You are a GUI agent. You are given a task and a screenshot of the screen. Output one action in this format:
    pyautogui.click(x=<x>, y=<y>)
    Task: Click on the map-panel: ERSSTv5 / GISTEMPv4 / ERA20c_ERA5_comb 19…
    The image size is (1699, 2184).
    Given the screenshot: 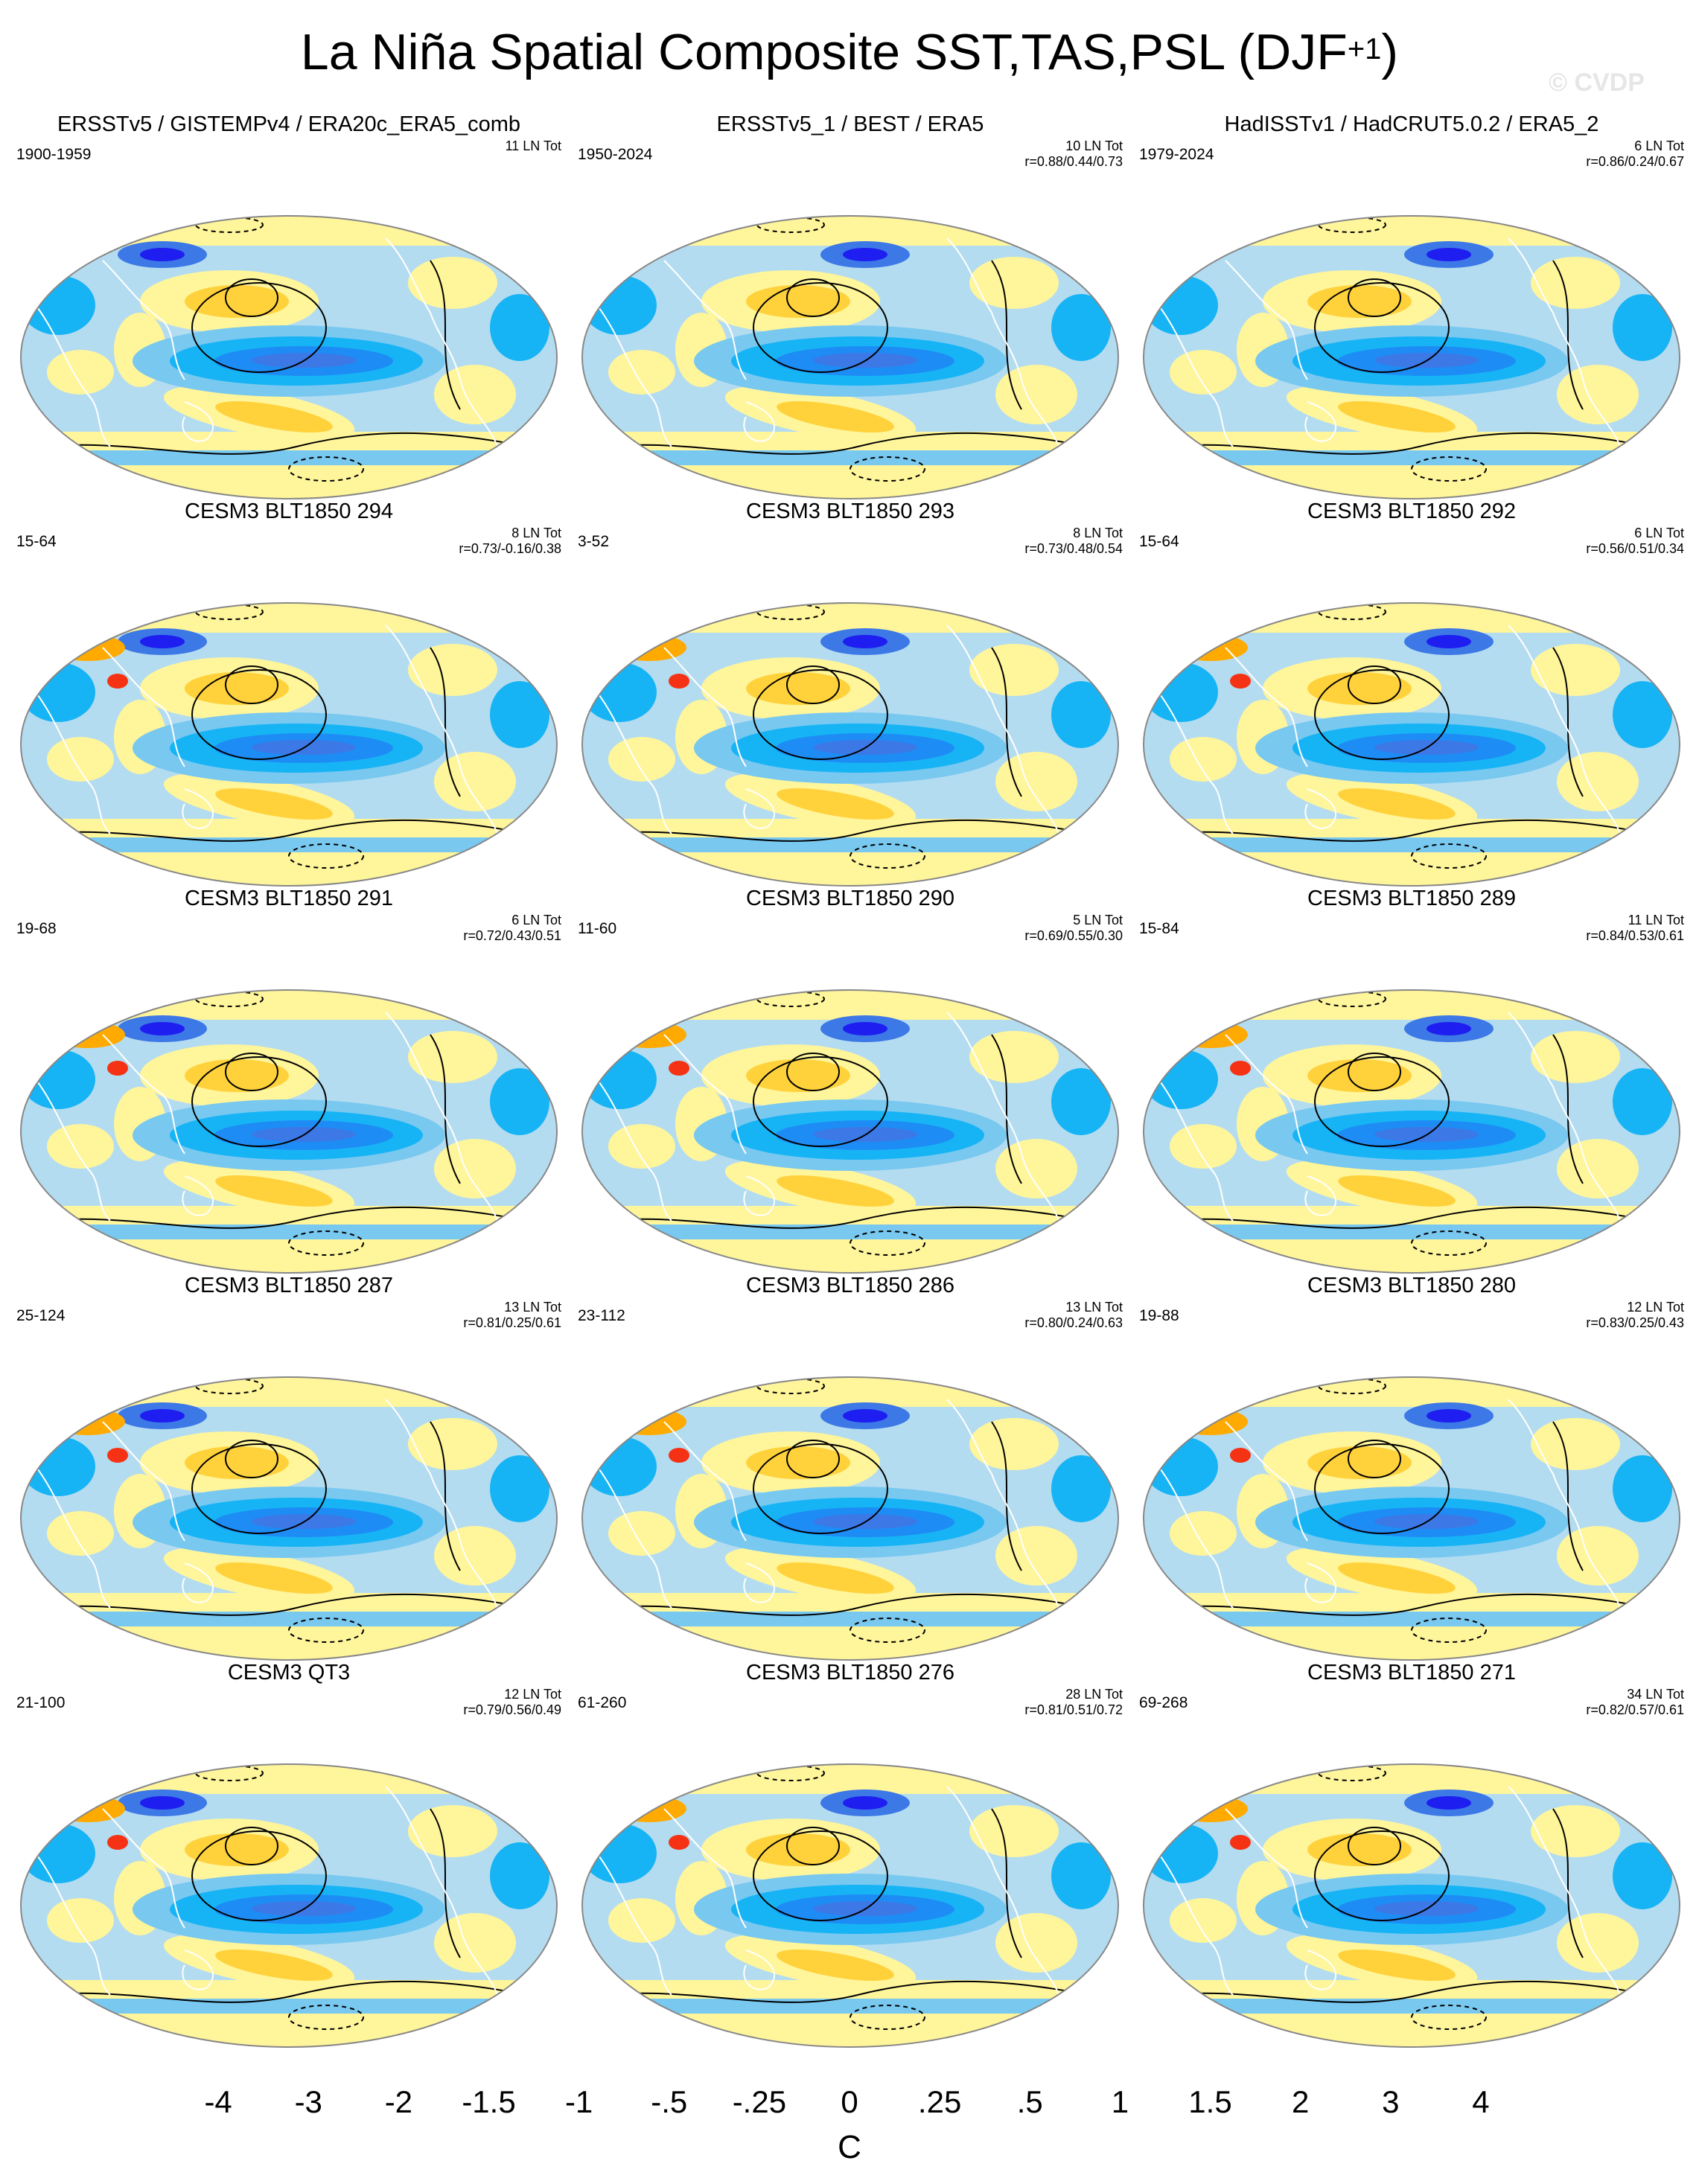 What is the action you would take?
    pyautogui.click(x=288, y=316)
    